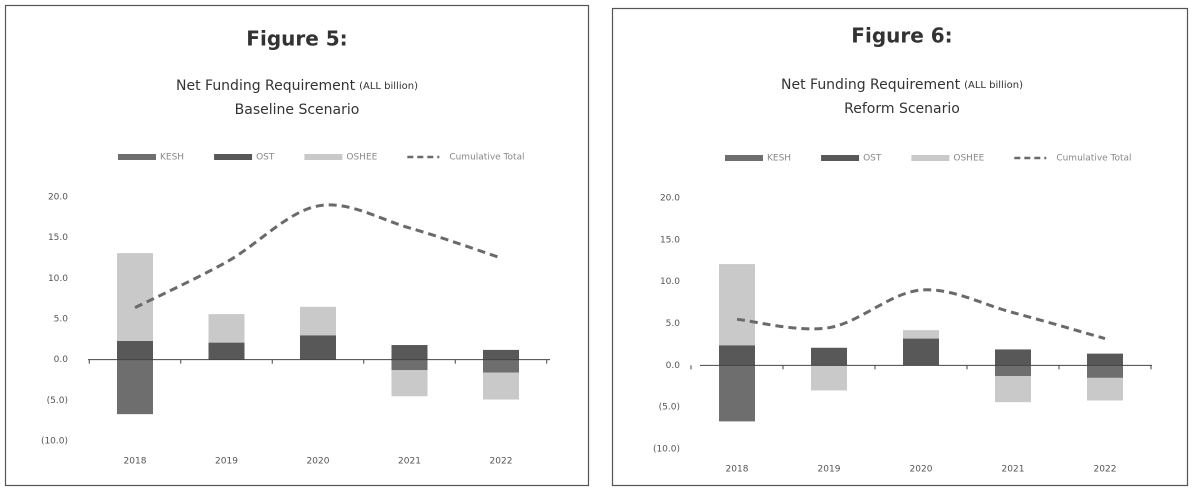  Describe the element at coordinates (297, 110) in the screenshot. I see `chart-subtitle: Baseline Scenario` at that location.